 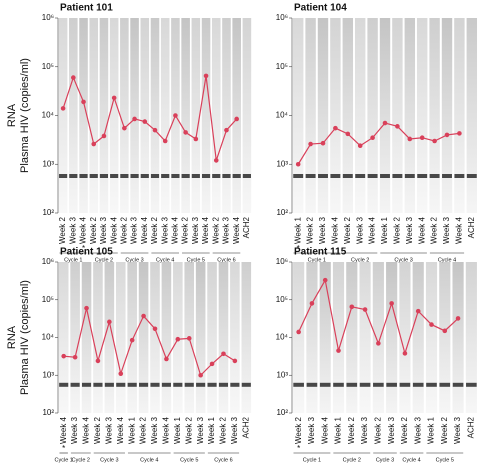 I want to click on data-line, so click(x=149, y=342).